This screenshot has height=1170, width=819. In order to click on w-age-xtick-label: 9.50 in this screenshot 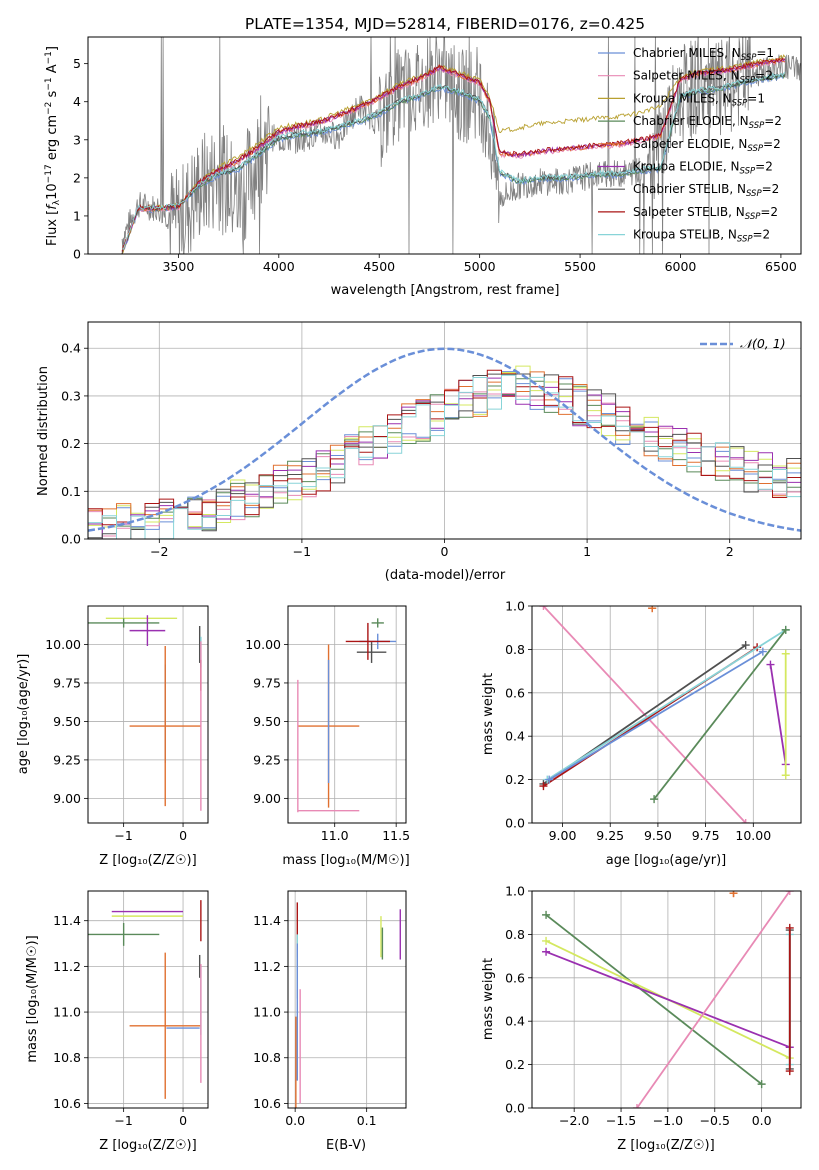, I will do `click(658, 835)`.